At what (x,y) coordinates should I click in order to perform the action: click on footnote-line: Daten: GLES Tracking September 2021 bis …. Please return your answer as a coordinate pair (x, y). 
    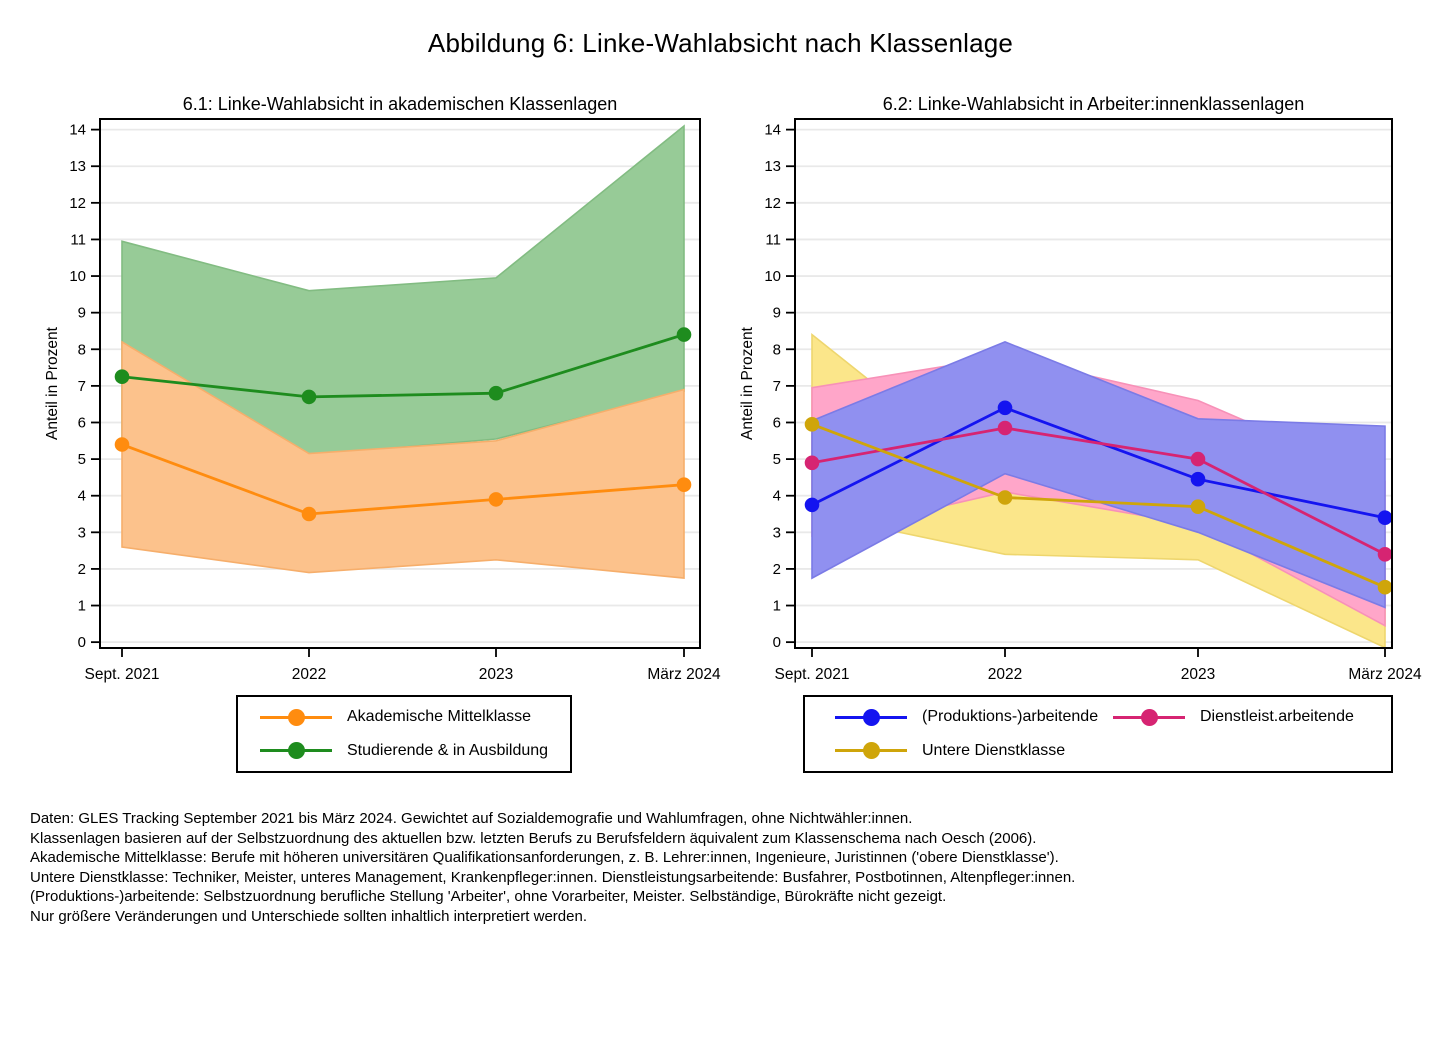
    Looking at the image, I should click on (471, 818).